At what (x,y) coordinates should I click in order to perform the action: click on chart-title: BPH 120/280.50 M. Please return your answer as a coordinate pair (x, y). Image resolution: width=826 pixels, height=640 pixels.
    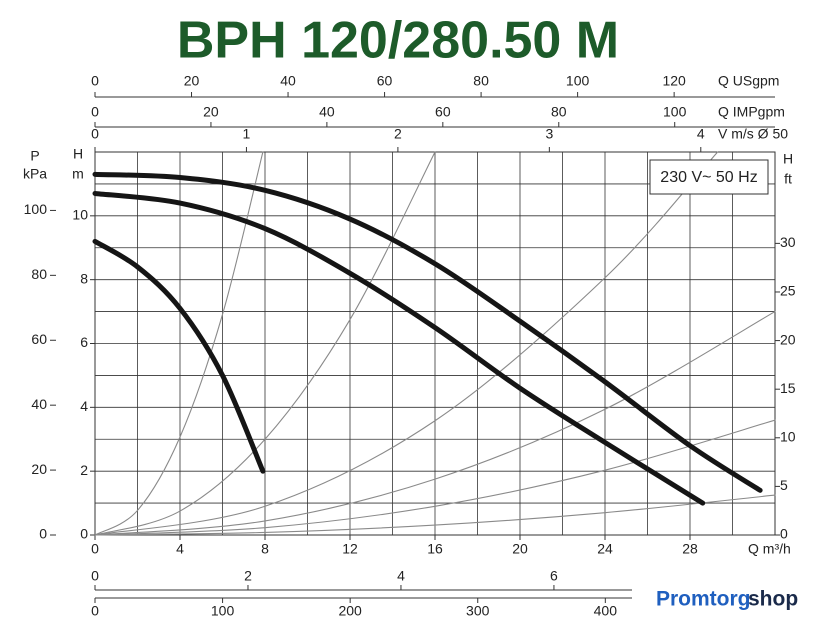
    Looking at the image, I should click on (398, 41).